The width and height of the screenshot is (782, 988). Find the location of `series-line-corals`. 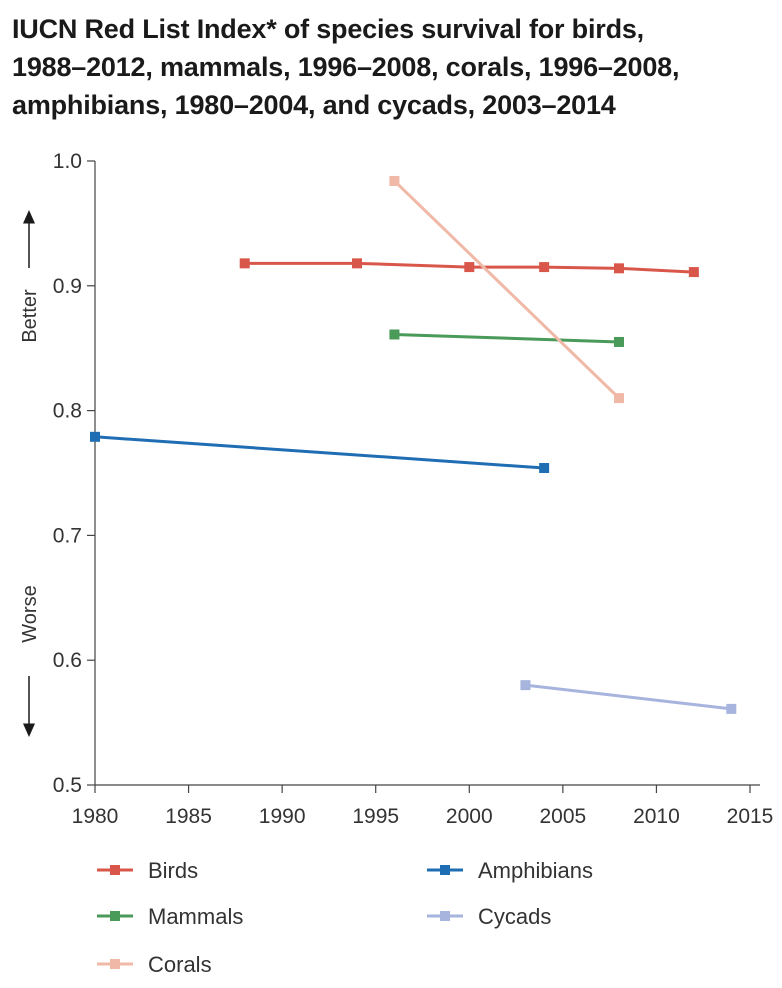

series-line-corals is located at coordinates (507, 289).